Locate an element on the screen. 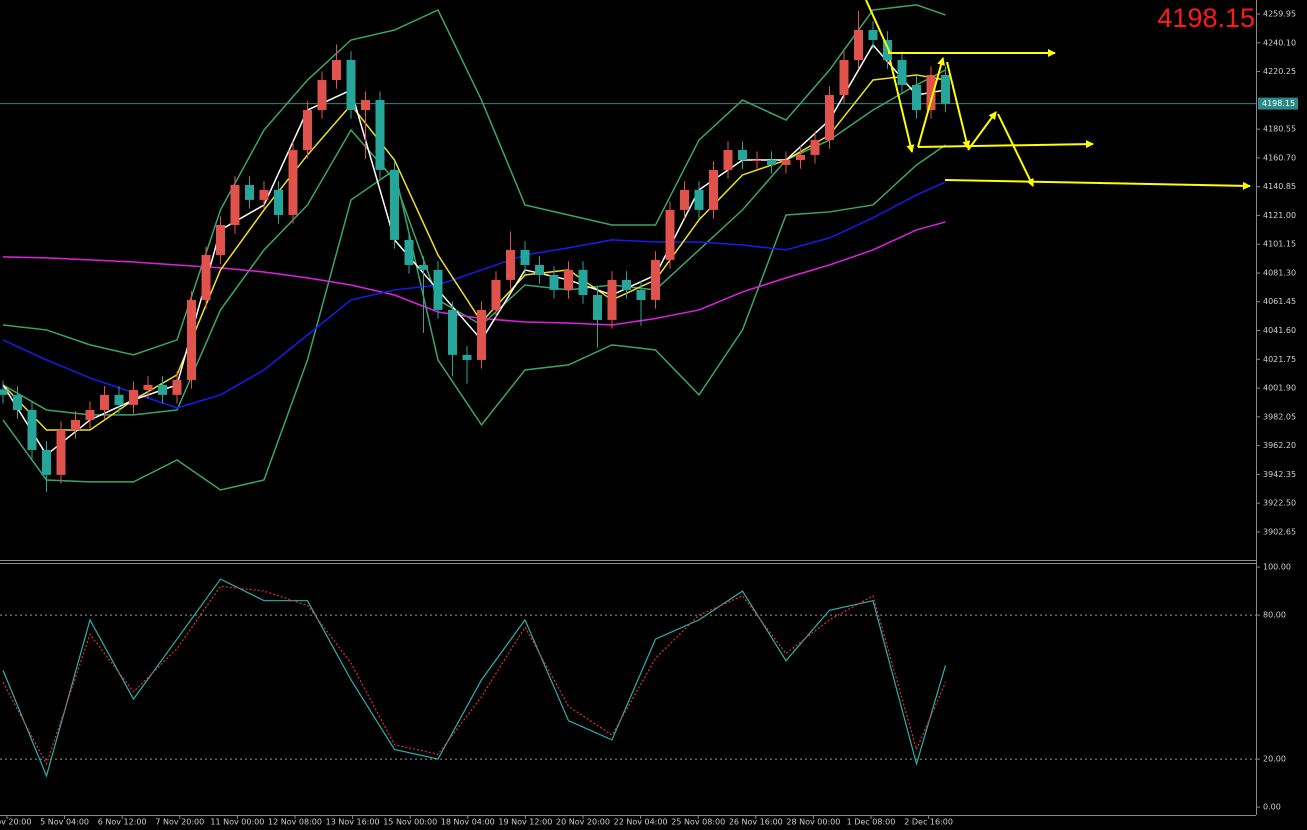 This screenshot has height=830, width=1307. x-tick-label: 11 Nov 00:00 is located at coordinates (237, 822).